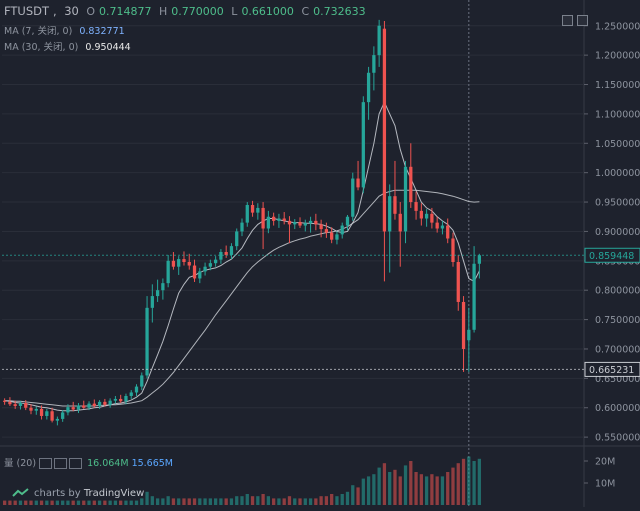 The width and height of the screenshot is (640, 511). I want to click on close-label: C, so click(305, 11).